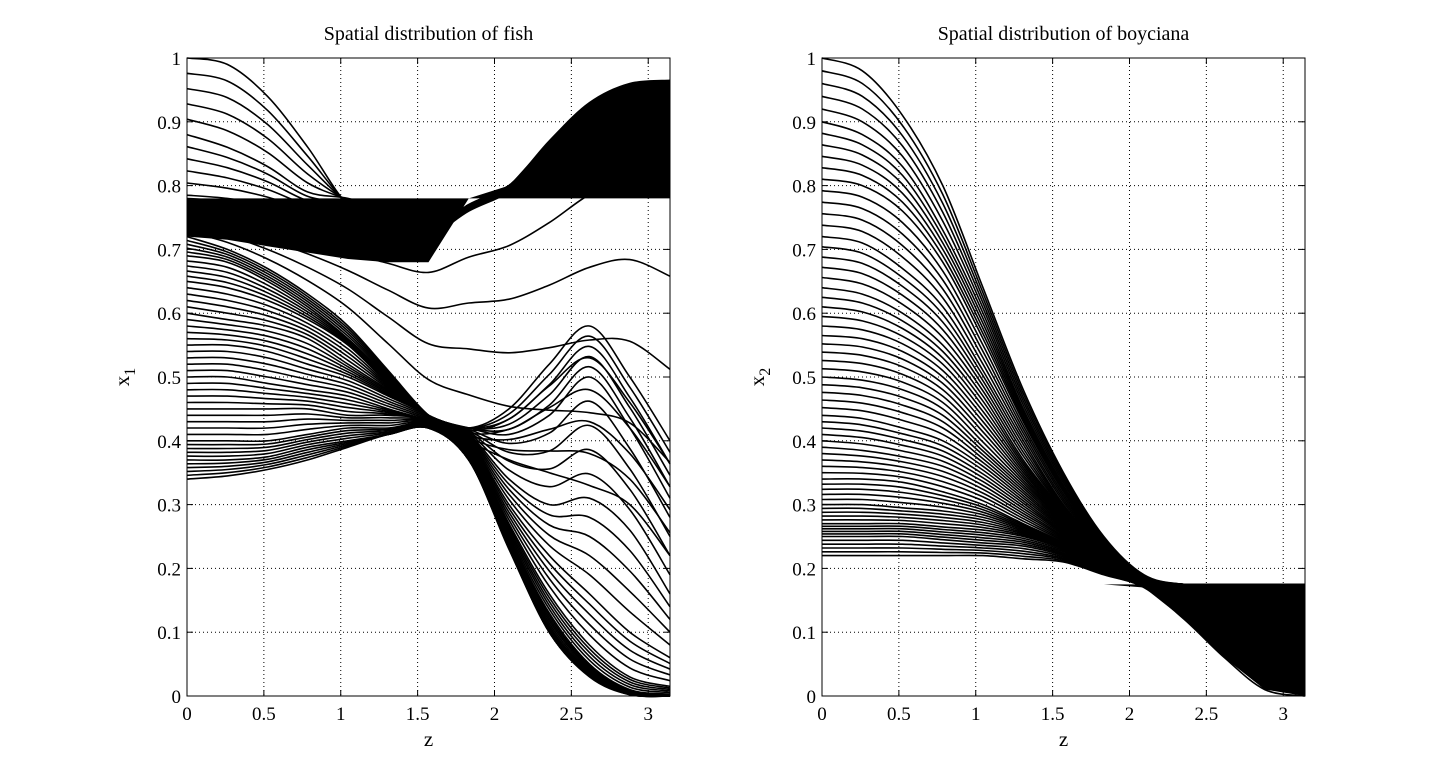 The height and width of the screenshot is (783, 1441). What do you see at coordinates (765, 372) in the screenshot?
I see `y-axis-label-subscript: 2` at bounding box center [765, 372].